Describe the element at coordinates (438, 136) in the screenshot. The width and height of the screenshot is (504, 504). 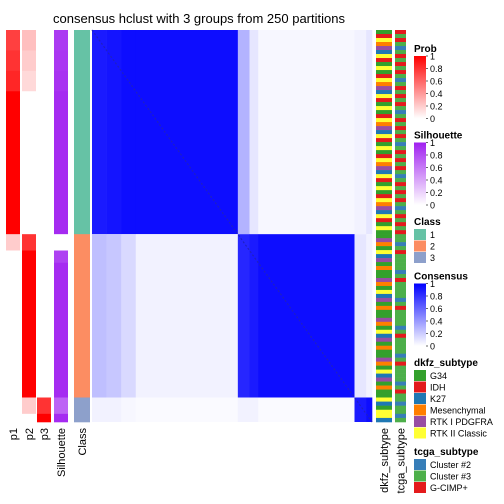
I see `legend-title-silhouette: Silhouette` at that location.